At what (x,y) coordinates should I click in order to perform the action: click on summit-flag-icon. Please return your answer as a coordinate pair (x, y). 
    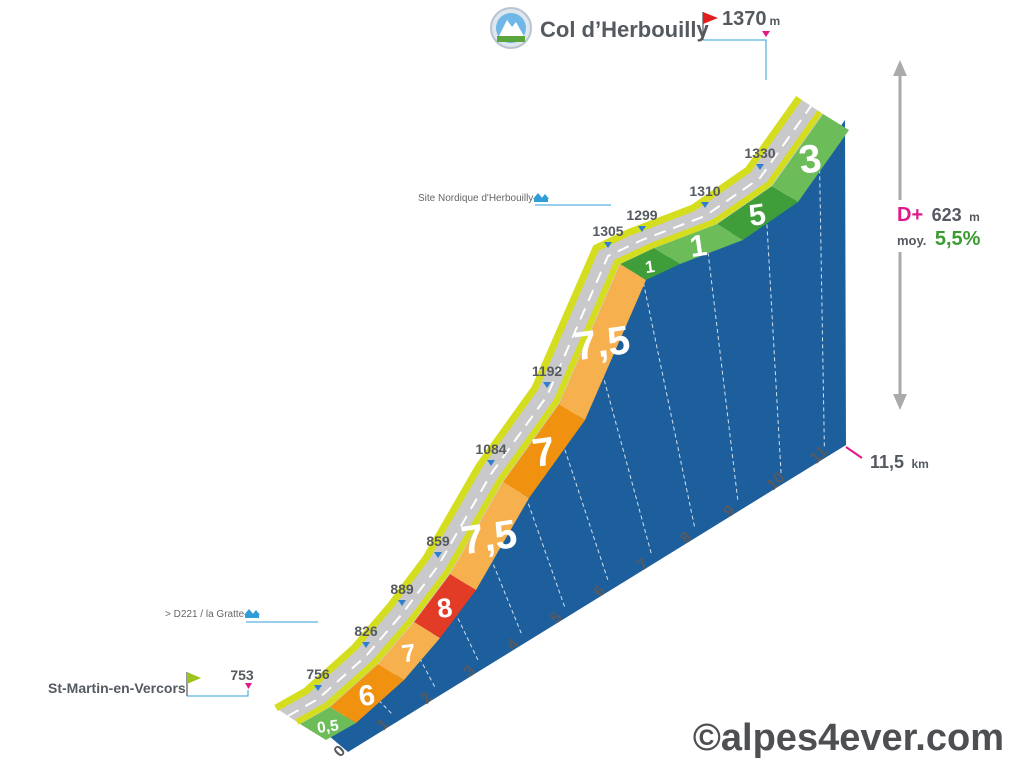
    Looking at the image, I should click on (710, 18).